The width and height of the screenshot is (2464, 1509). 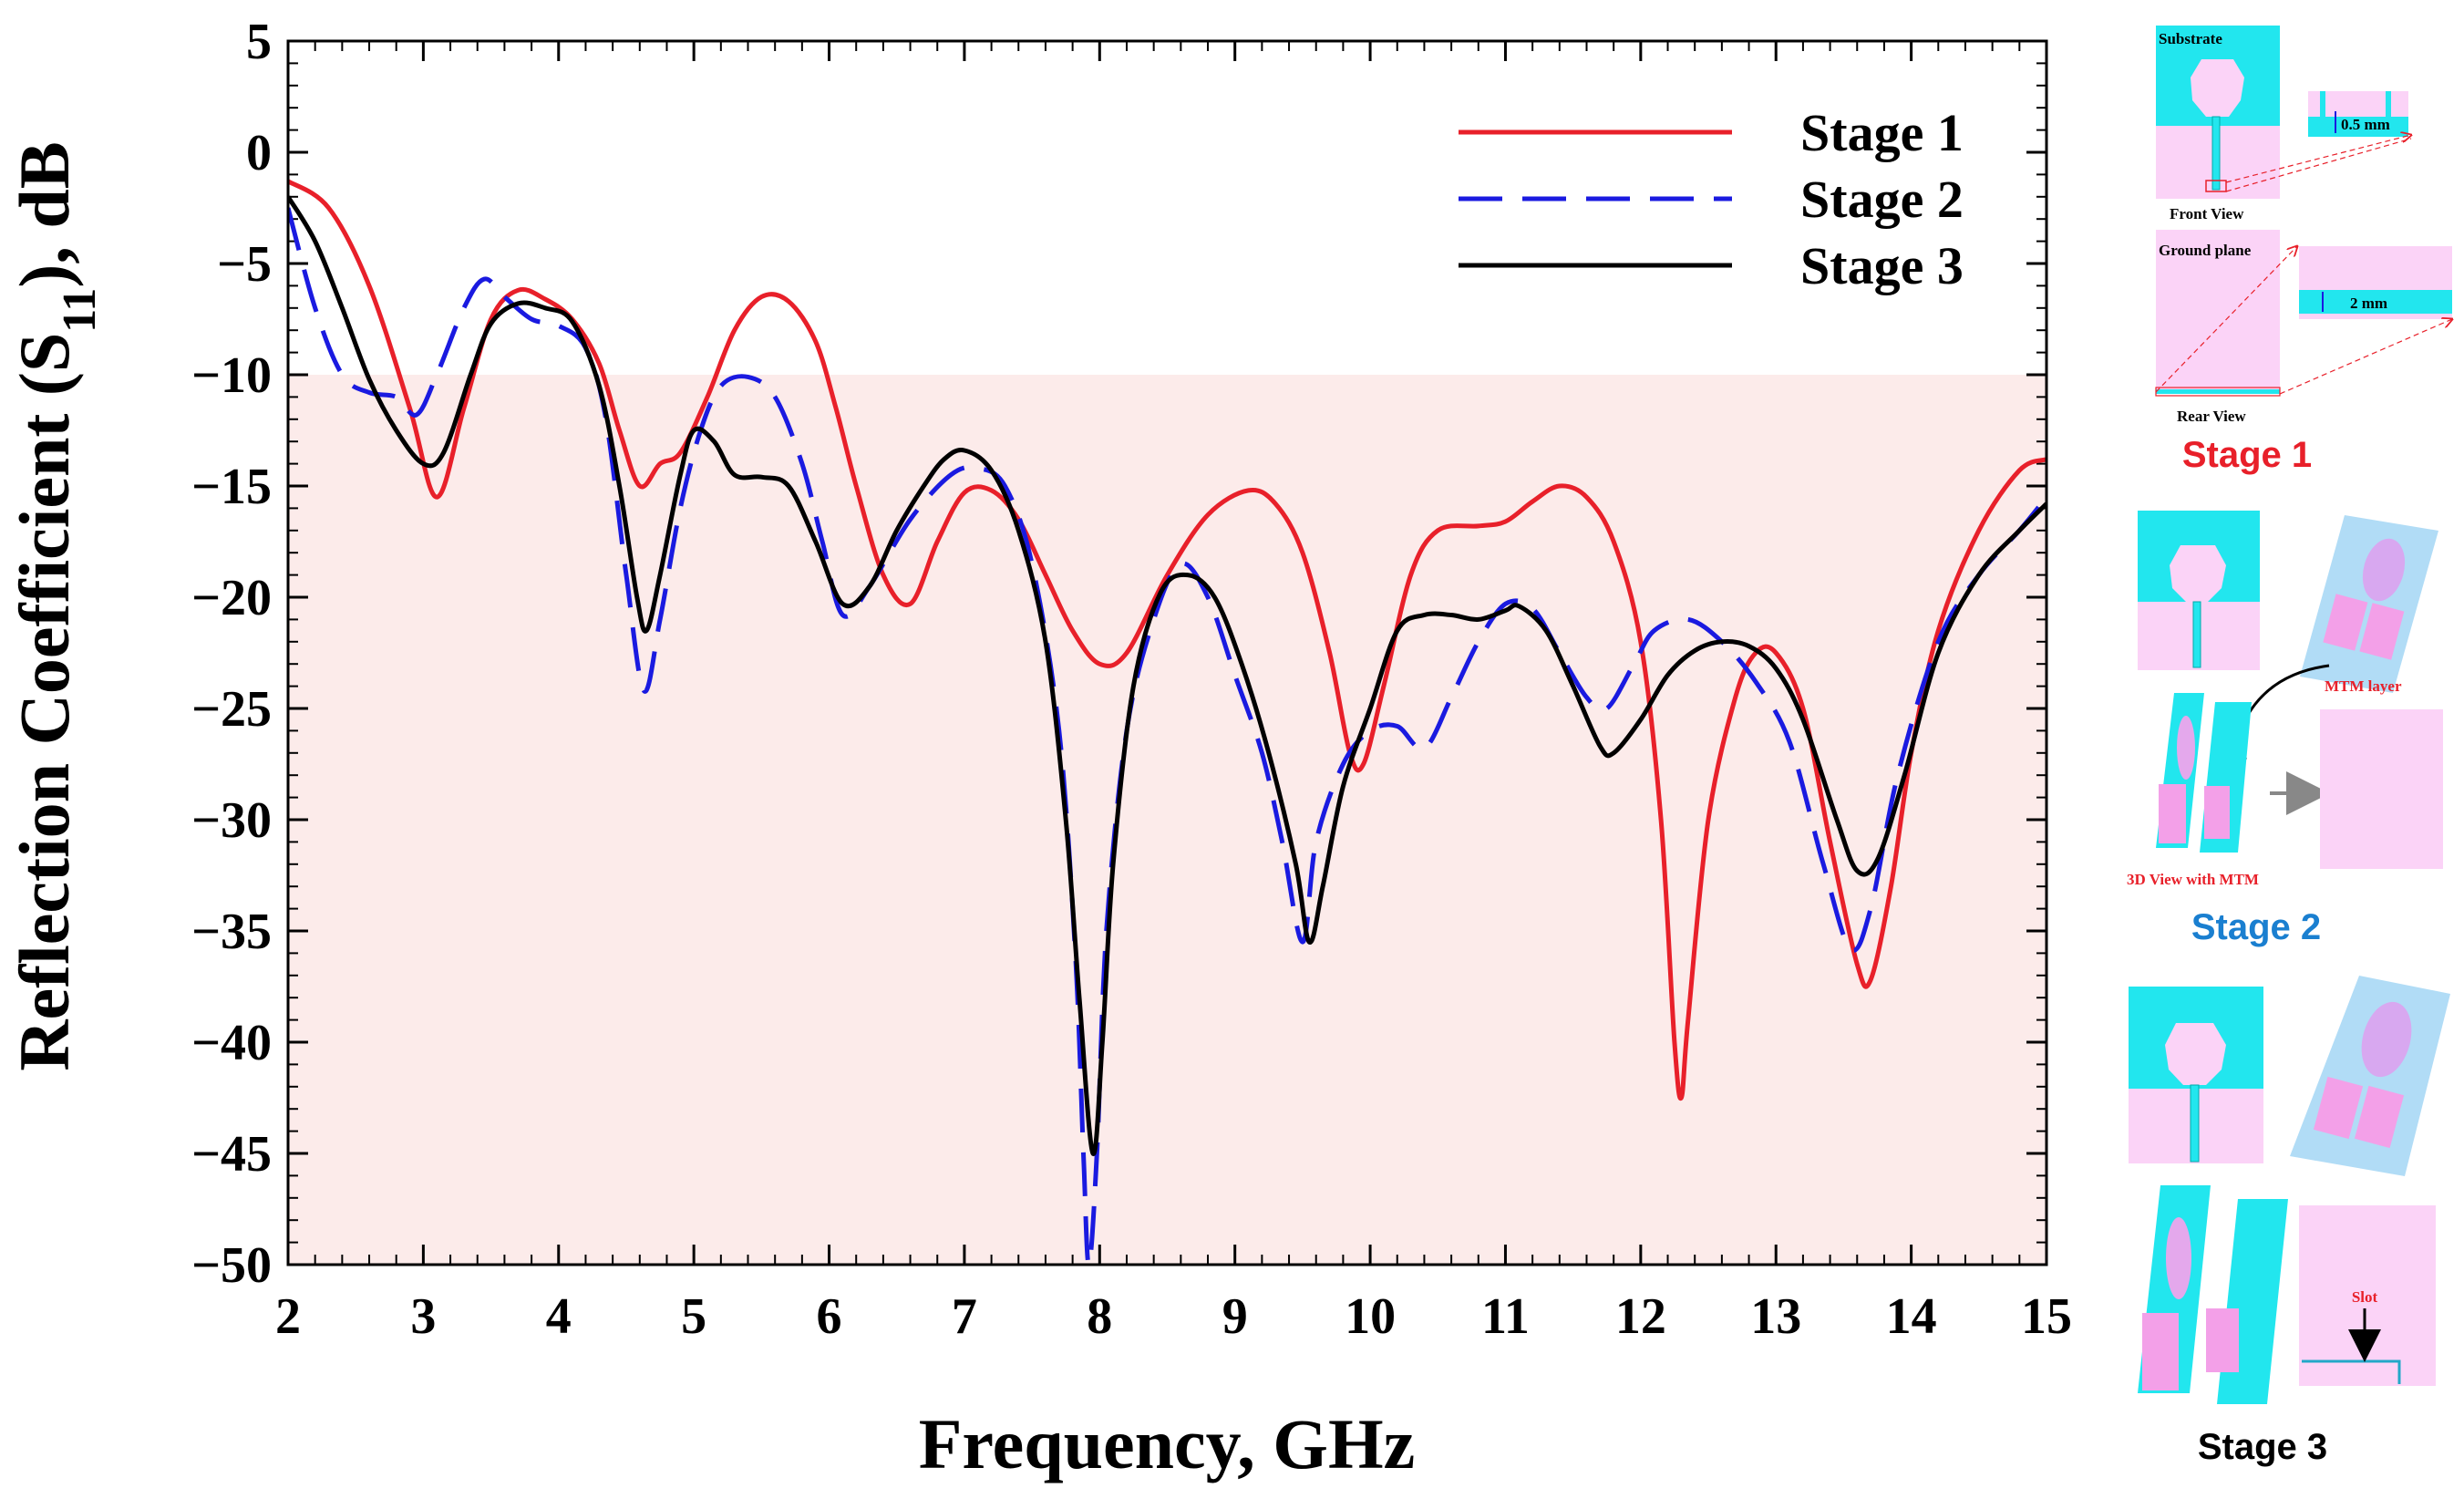 What do you see at coordinates (2351, 1371) in the screenshot?
I see `stage3-slot` at bounding box center [2351, 1371].